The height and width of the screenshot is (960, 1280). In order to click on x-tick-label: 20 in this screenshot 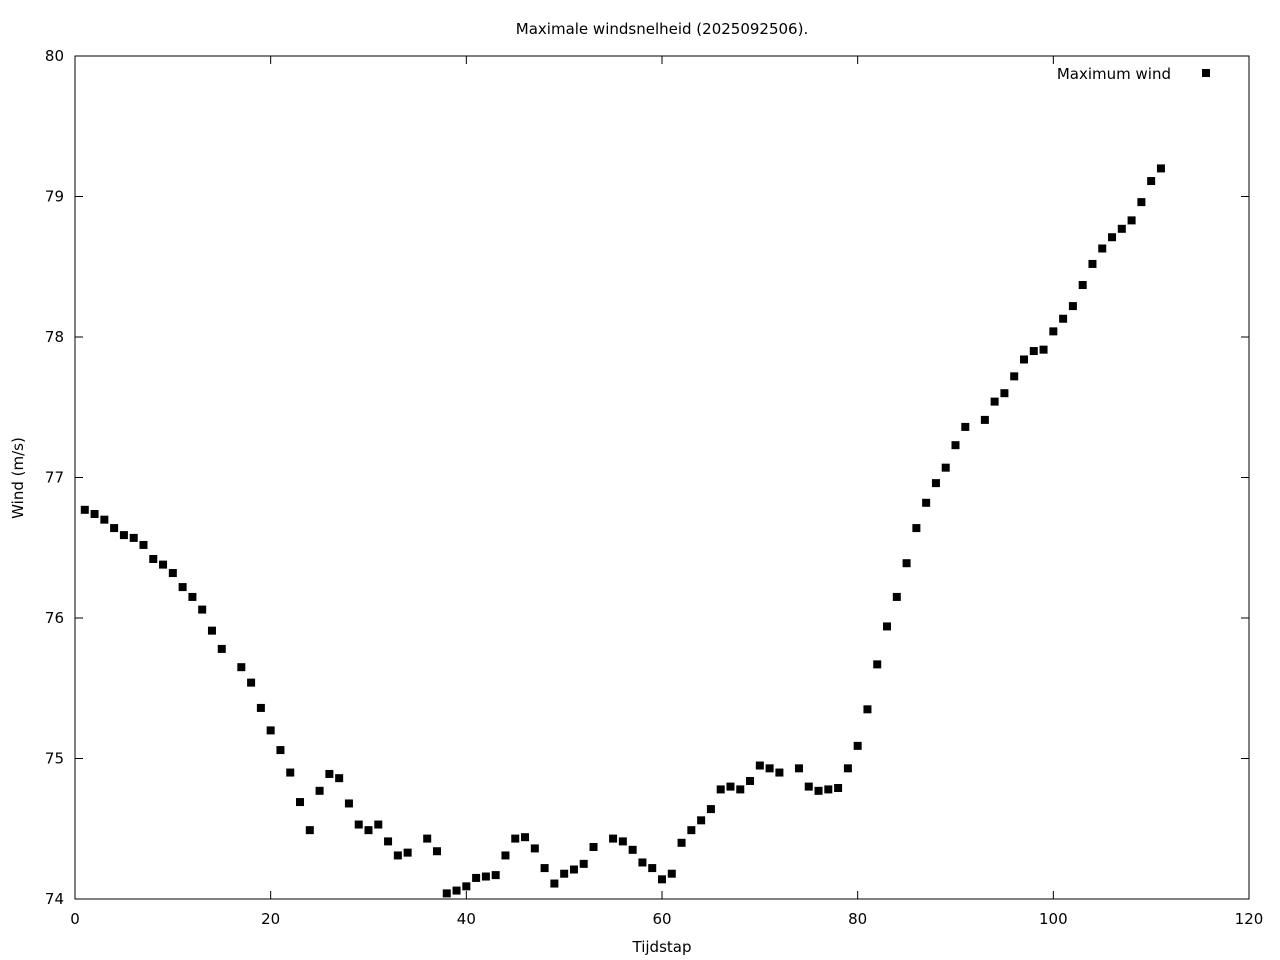, I will do `click(270, 919)`.